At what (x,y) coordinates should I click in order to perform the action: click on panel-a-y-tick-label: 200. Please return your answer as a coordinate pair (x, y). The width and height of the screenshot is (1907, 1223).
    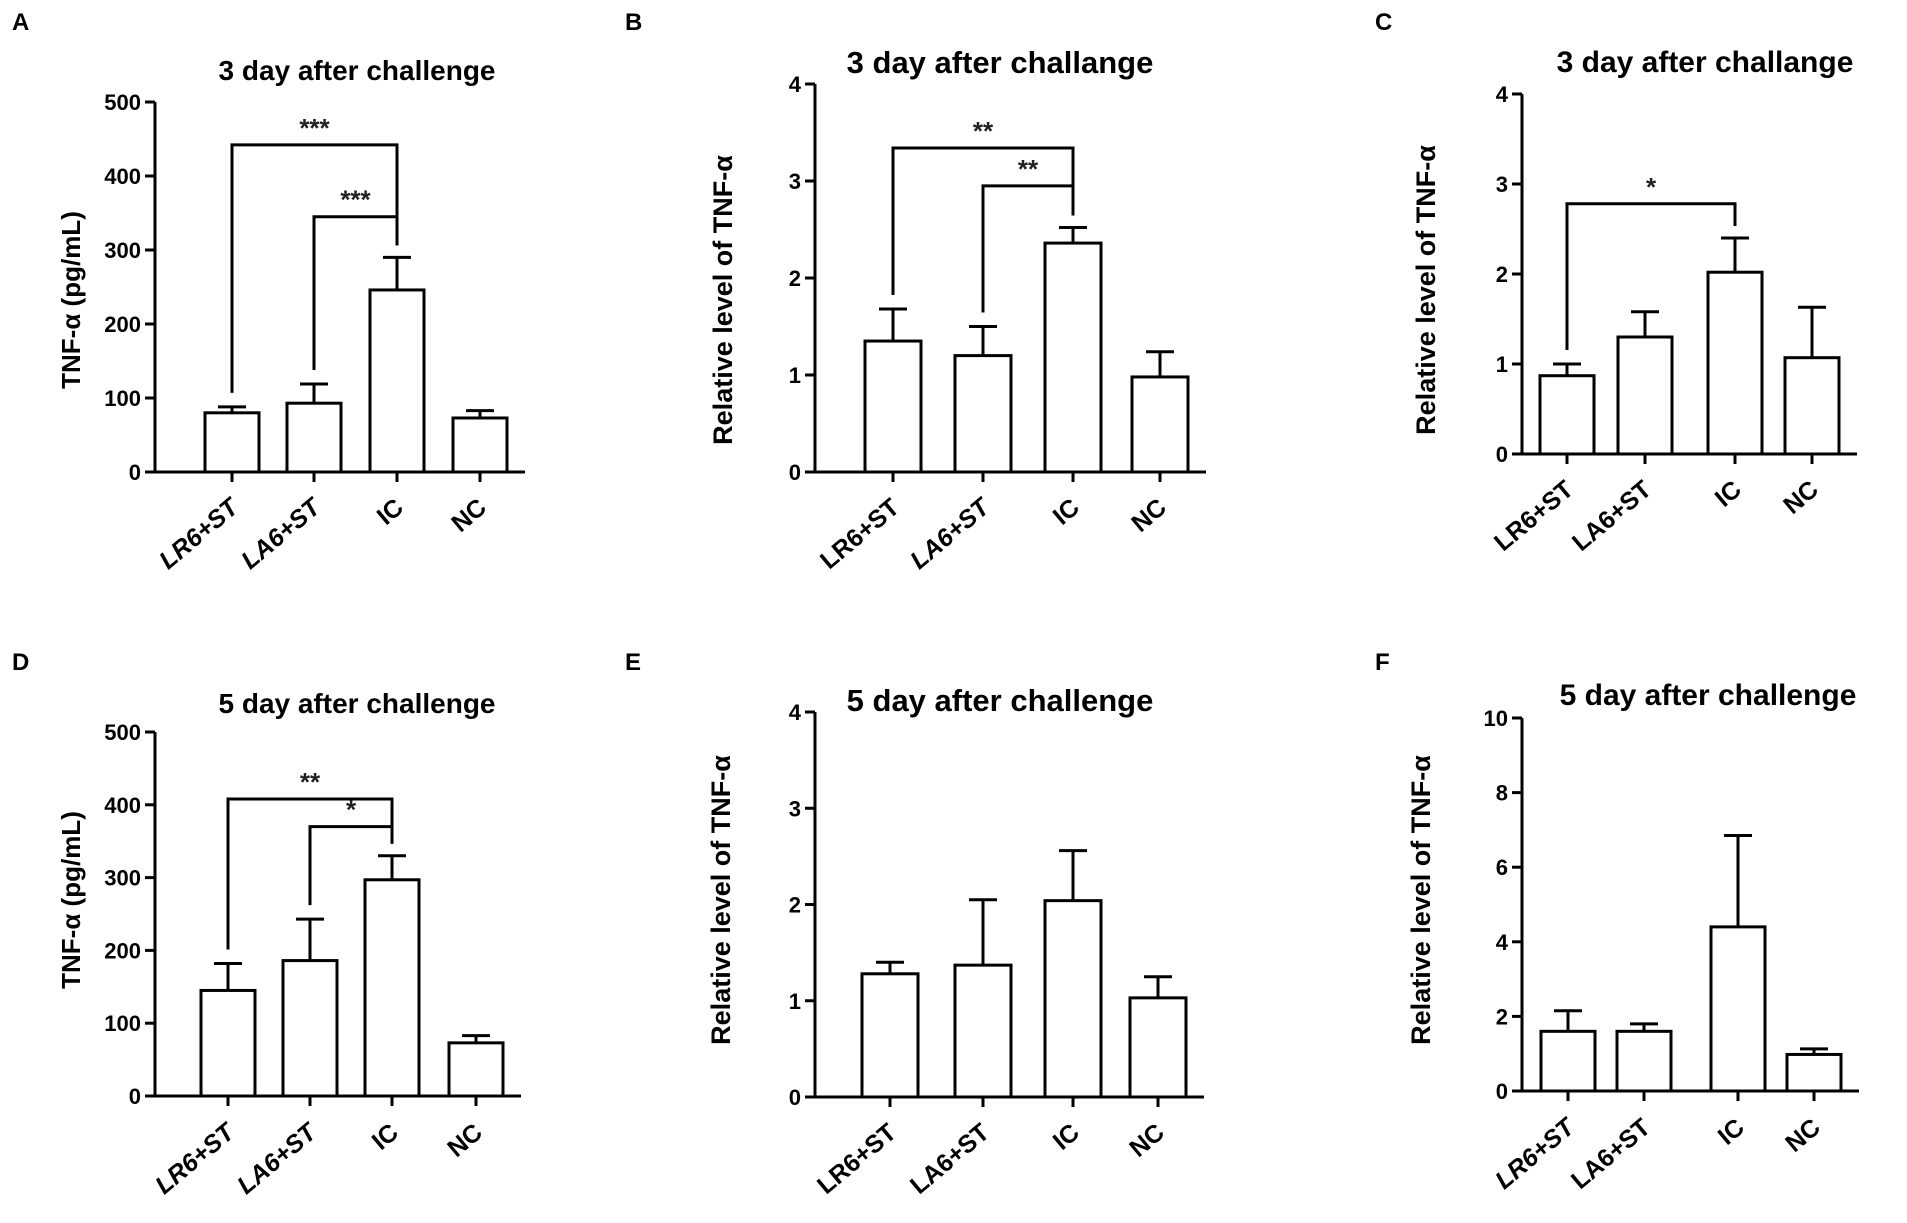
    Looking at the image, I should click on (122, 324).